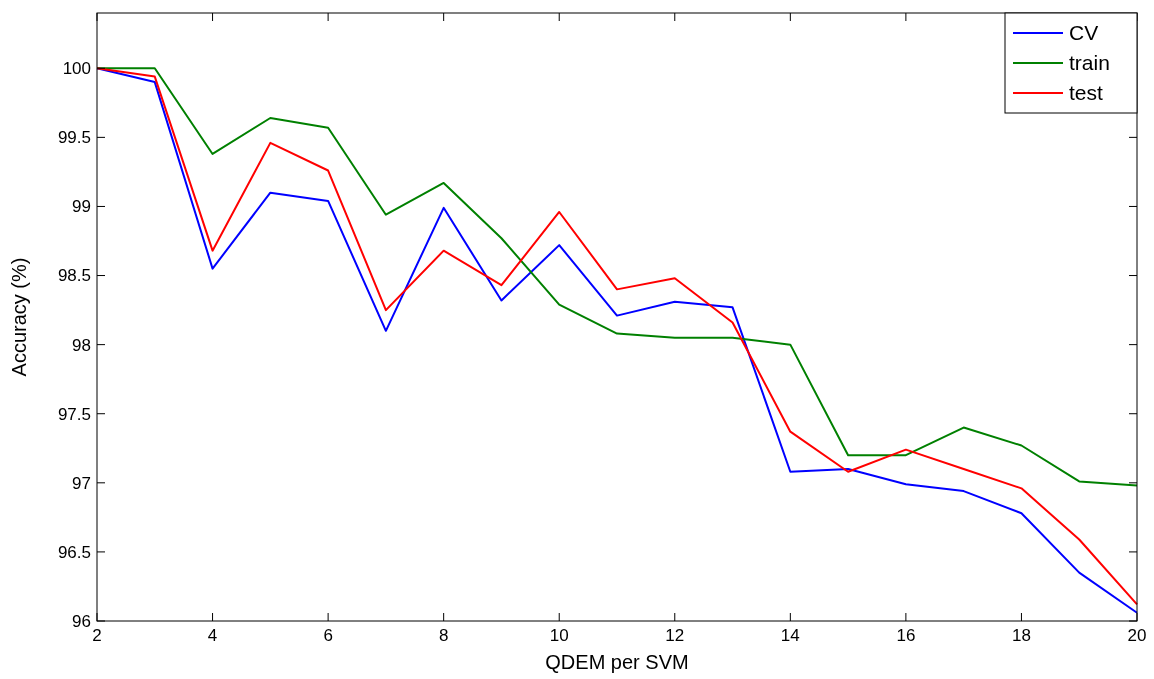  I want to click on x-tick-label: 12, so click(675, 635).